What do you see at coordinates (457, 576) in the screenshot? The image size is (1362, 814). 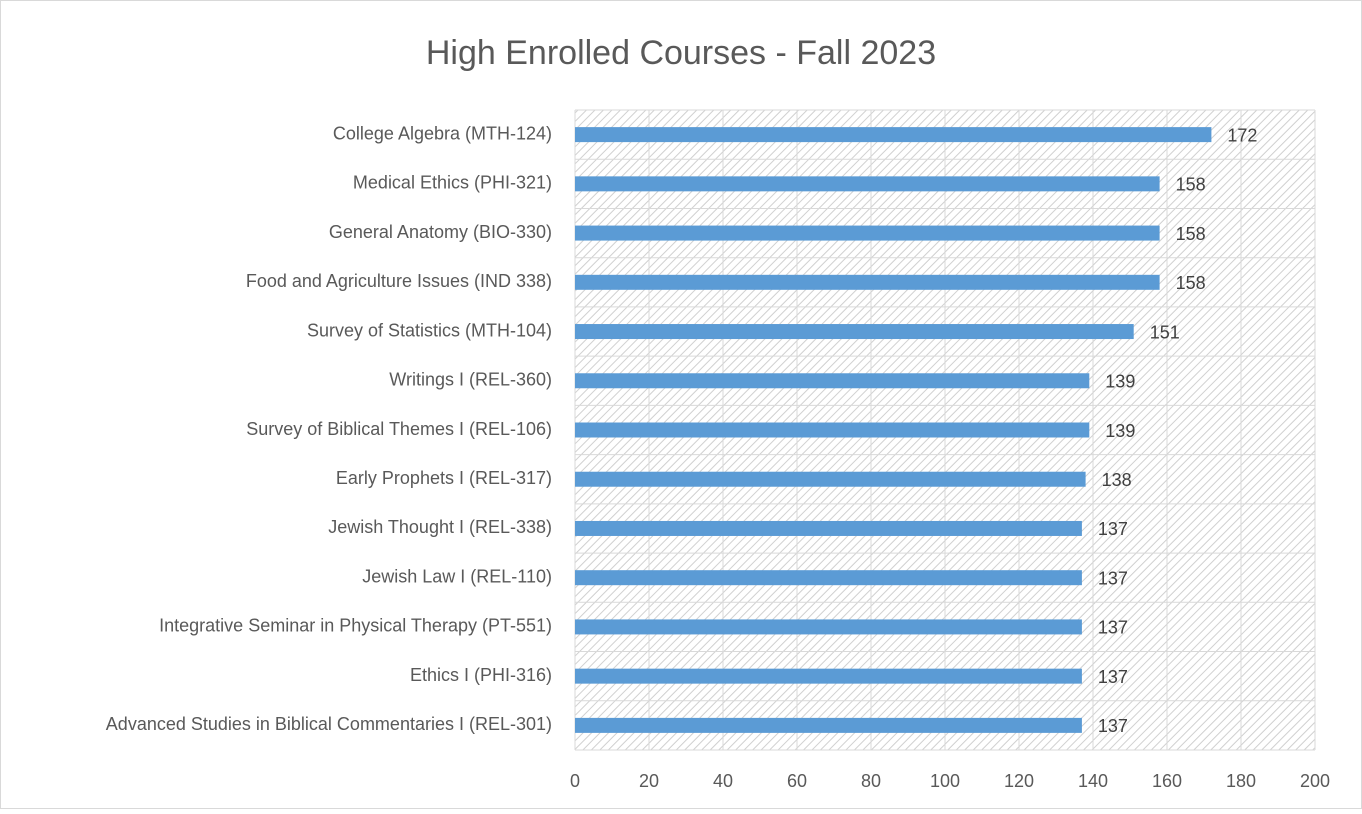 I see `y-tick-label: Jewish Law I (REL-110)` at bounding box center [457, 576].